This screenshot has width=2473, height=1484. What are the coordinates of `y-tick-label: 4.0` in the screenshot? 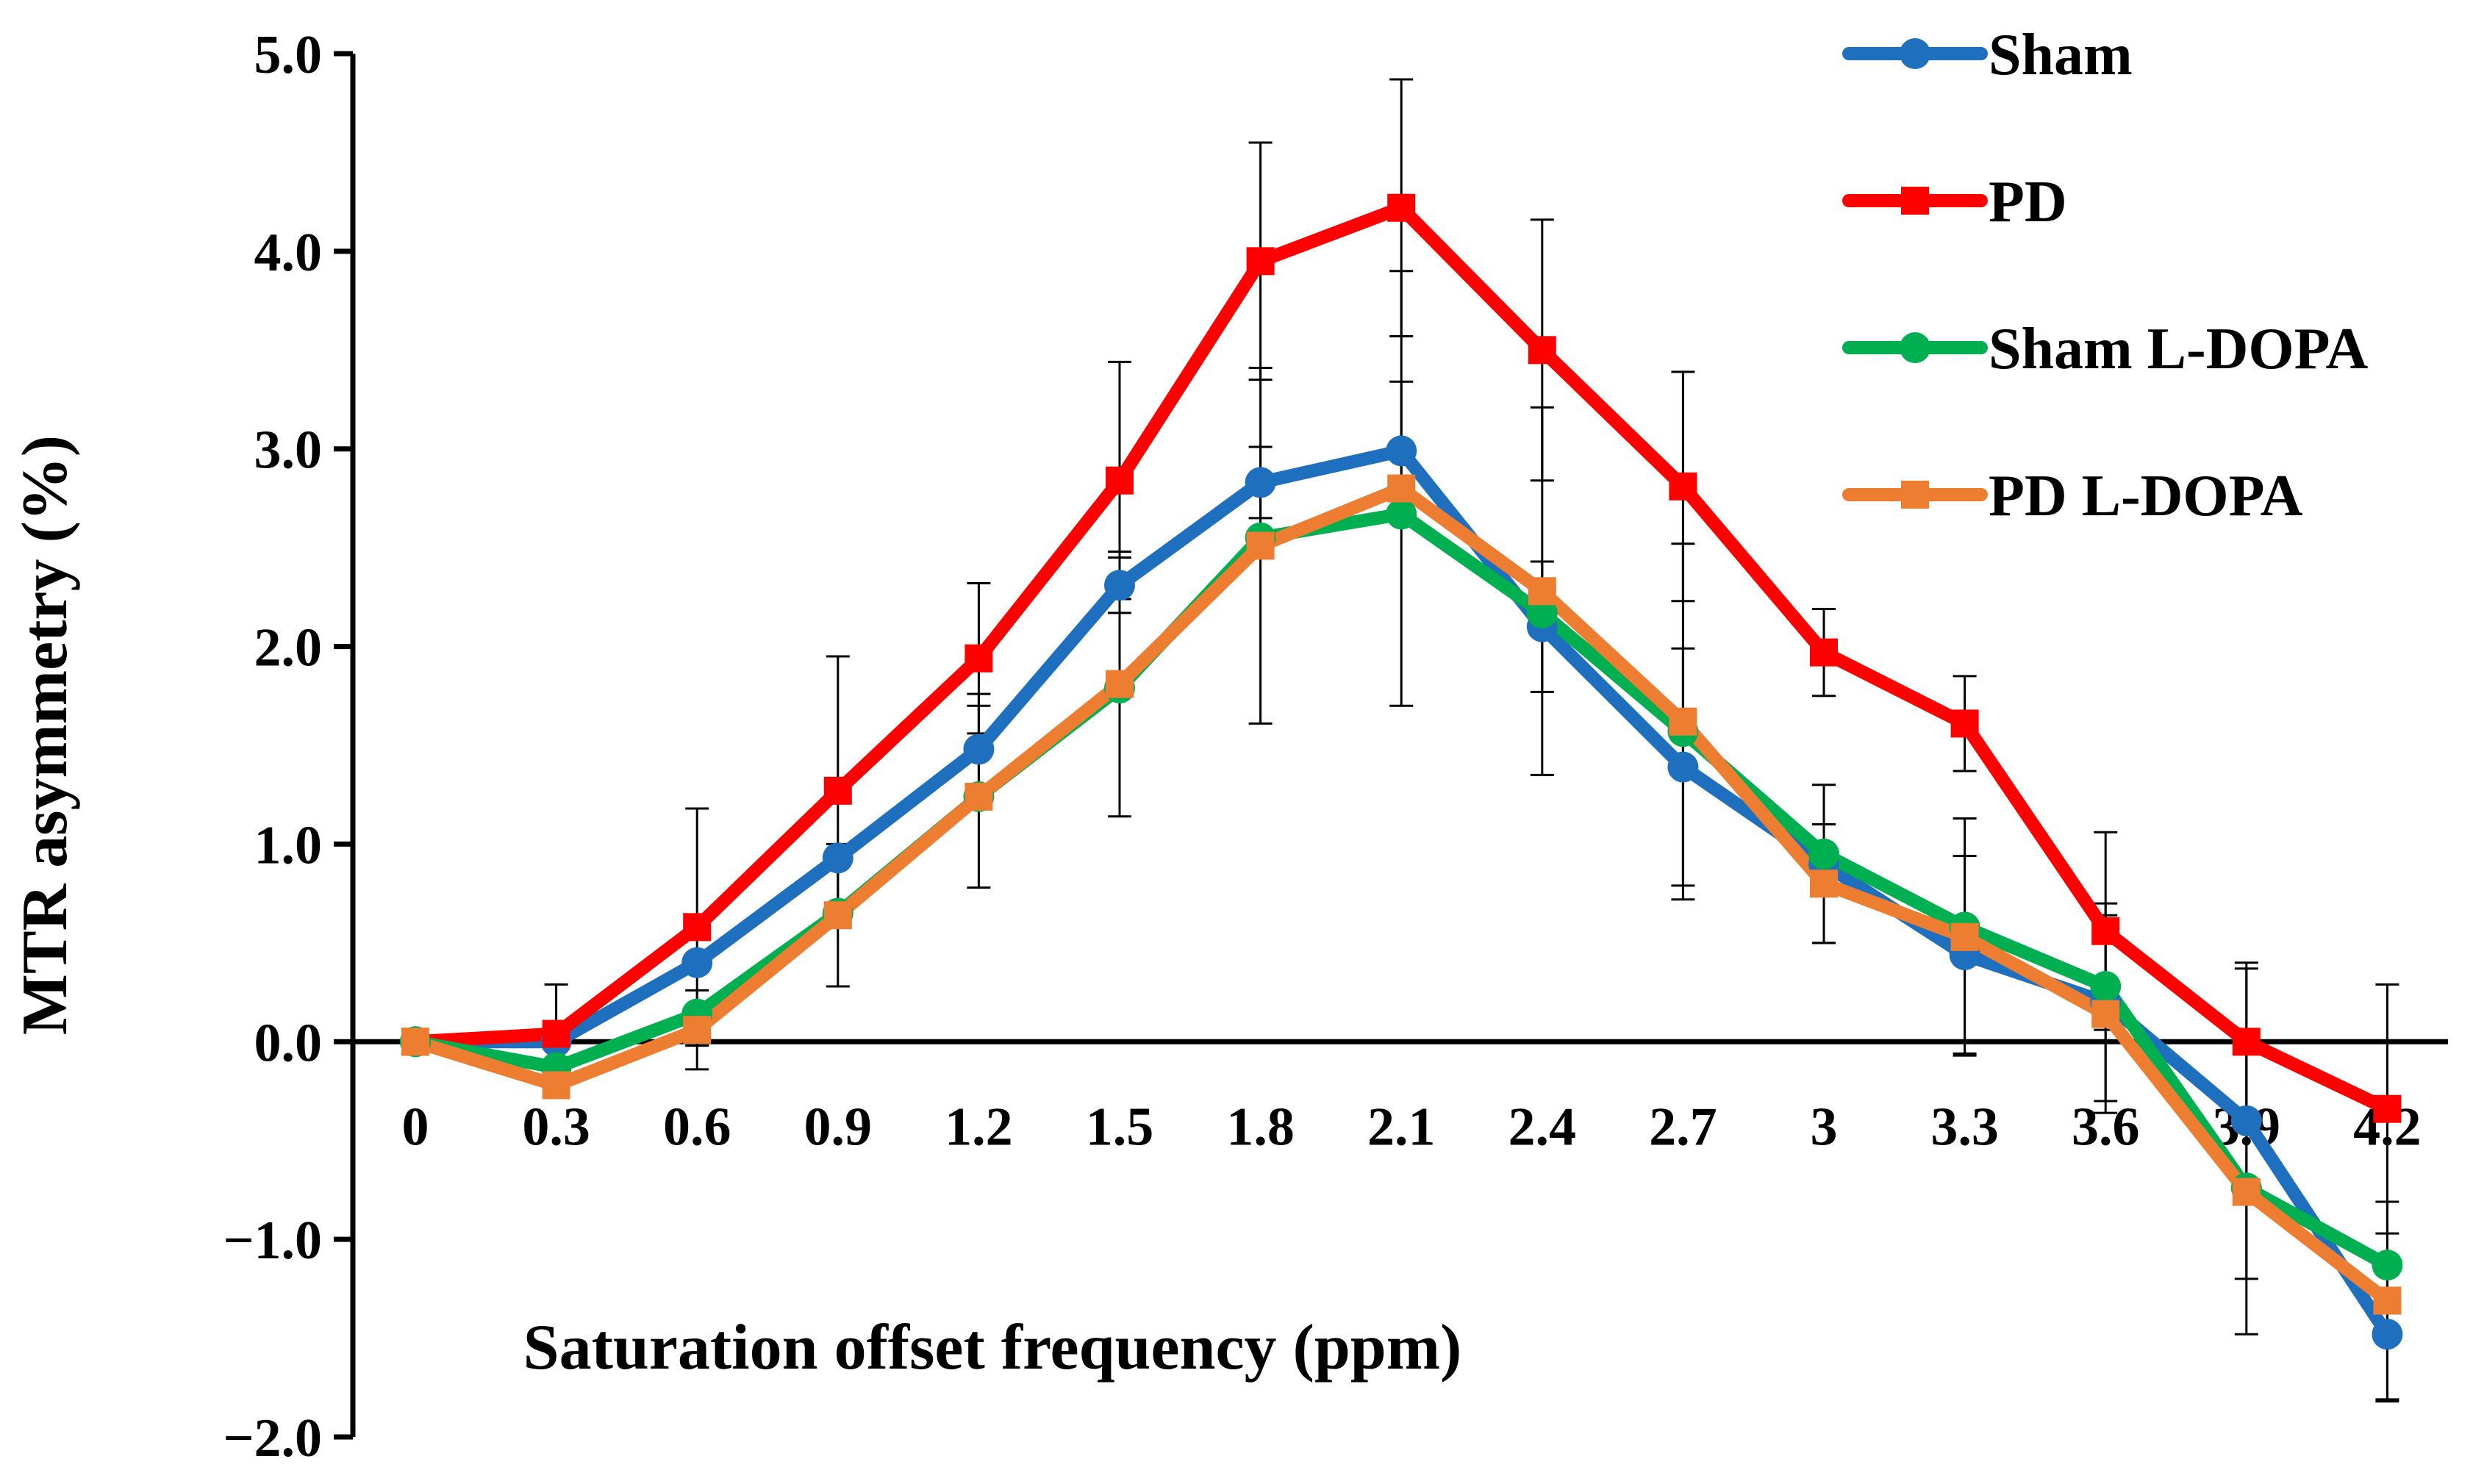 It's located at (288, 253).